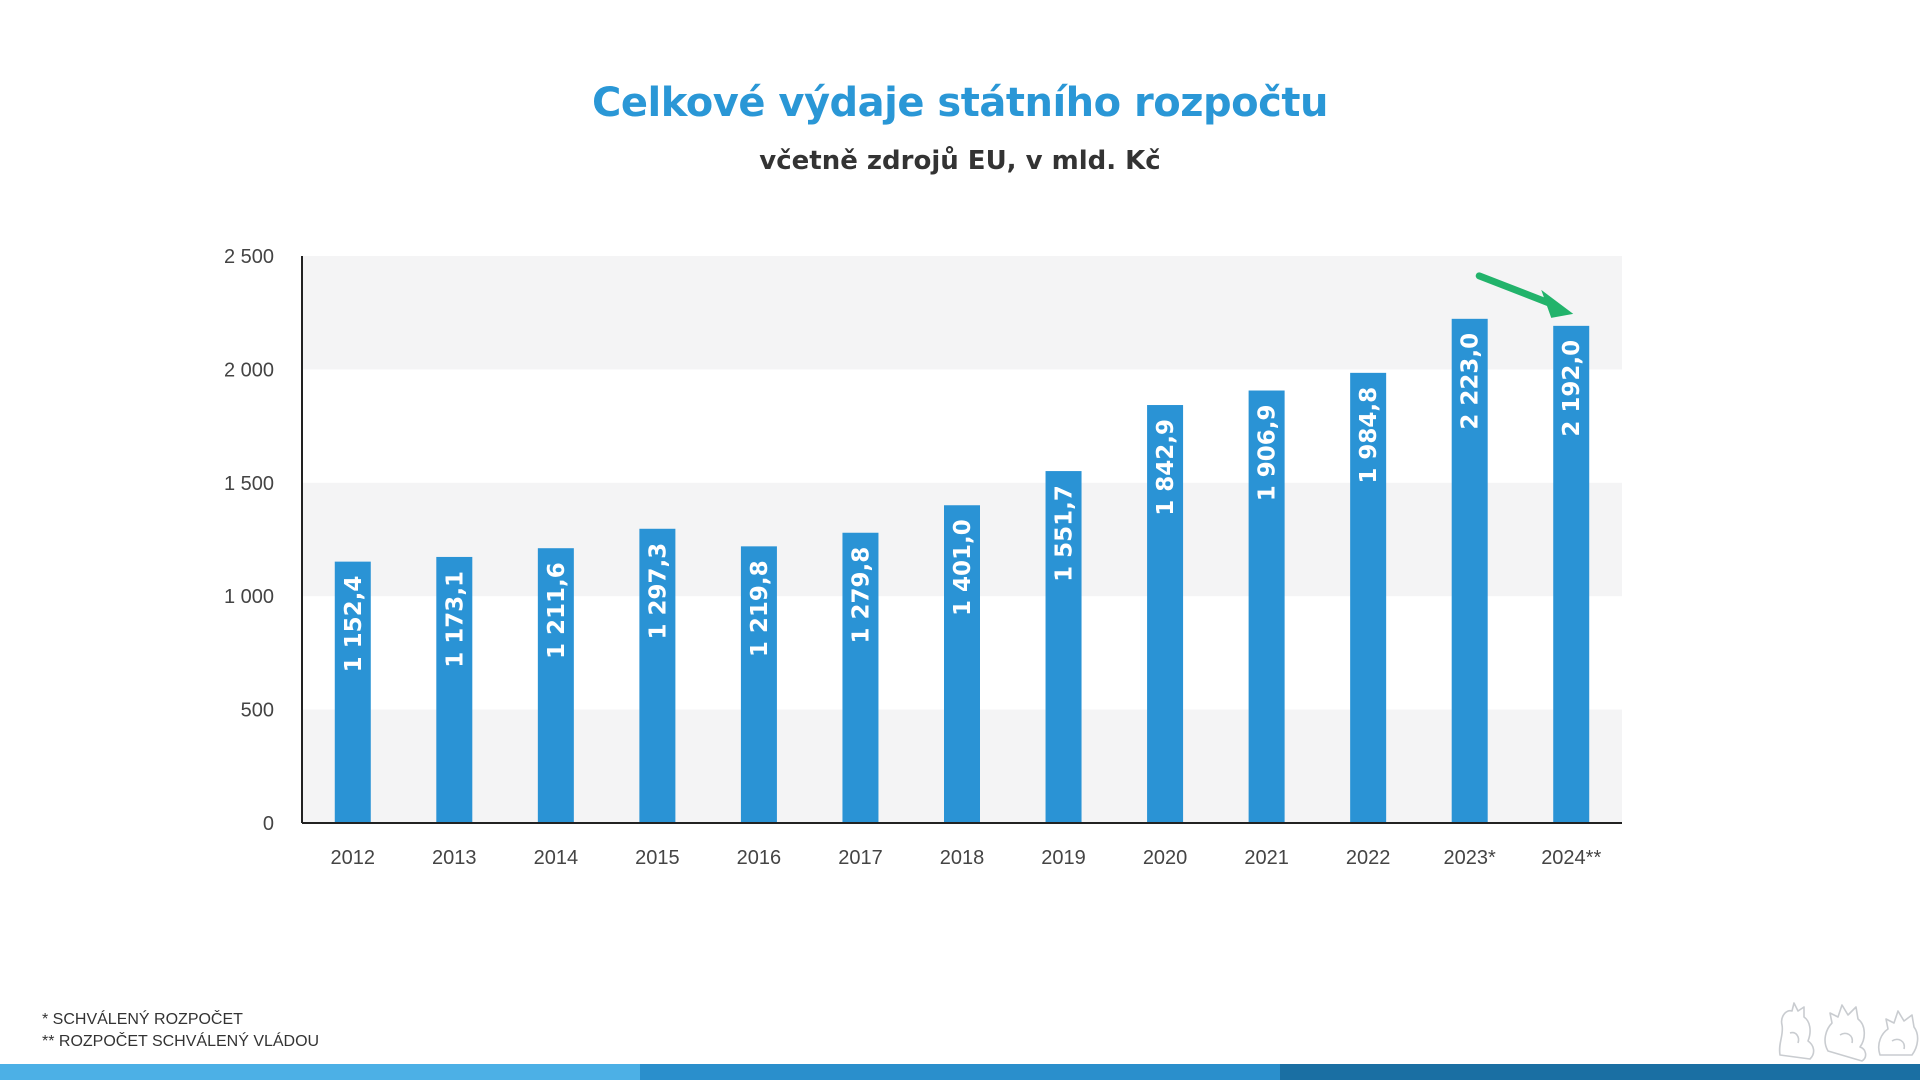  I want to click on bar-value-label: 1 551,7, so click(1065, 533).